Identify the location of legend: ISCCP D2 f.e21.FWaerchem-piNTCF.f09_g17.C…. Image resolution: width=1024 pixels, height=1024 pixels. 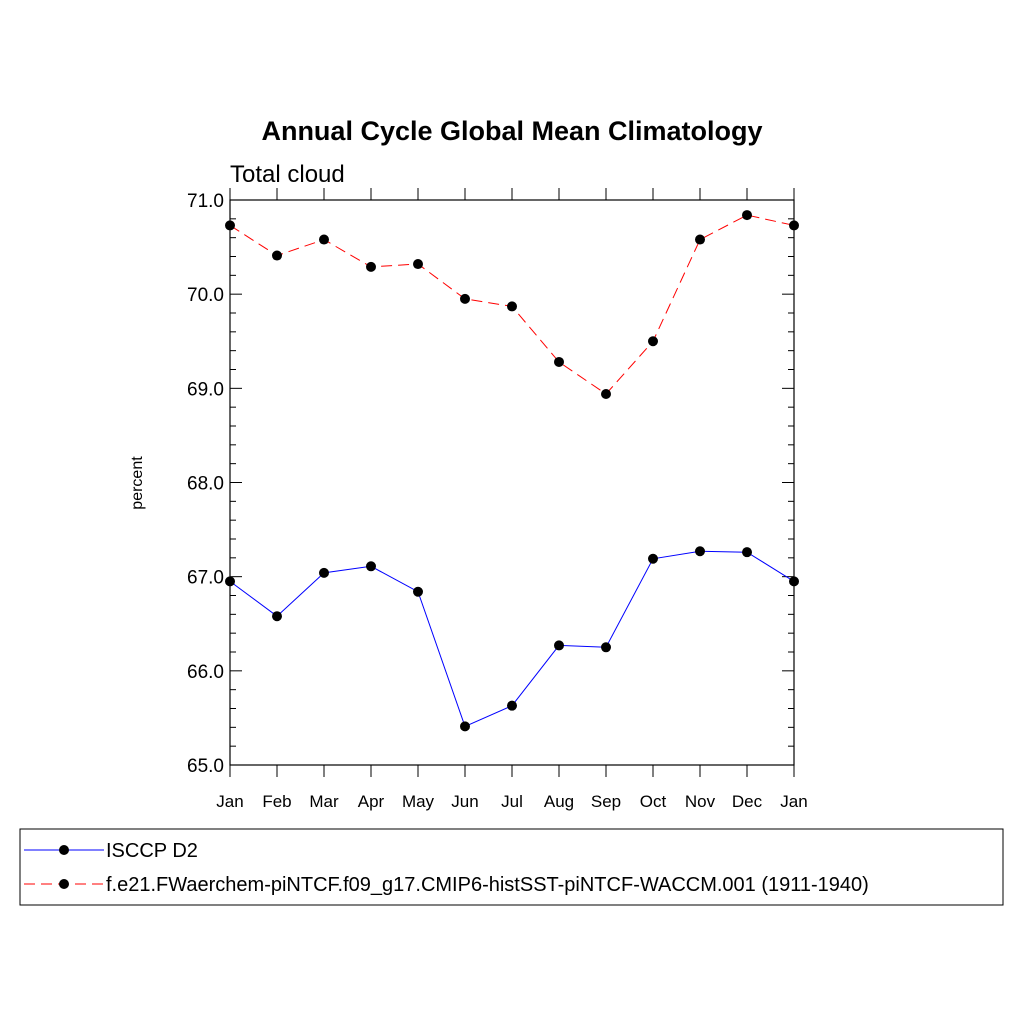
(446, 868).